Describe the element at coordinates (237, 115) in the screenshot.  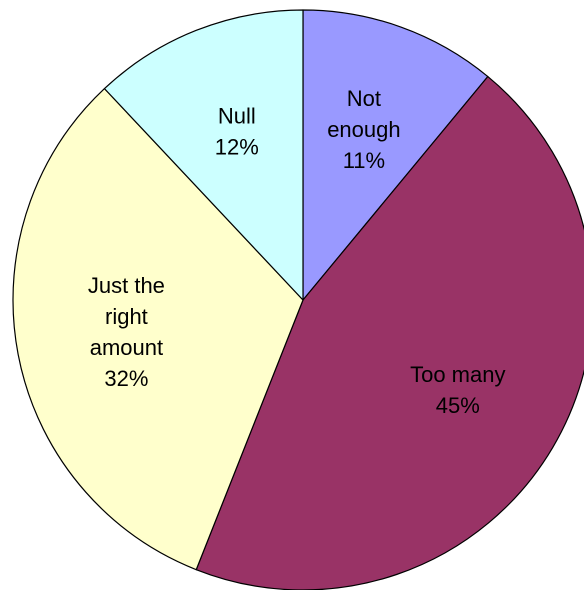
I see `pie-slice-label-line: Null` at that location.